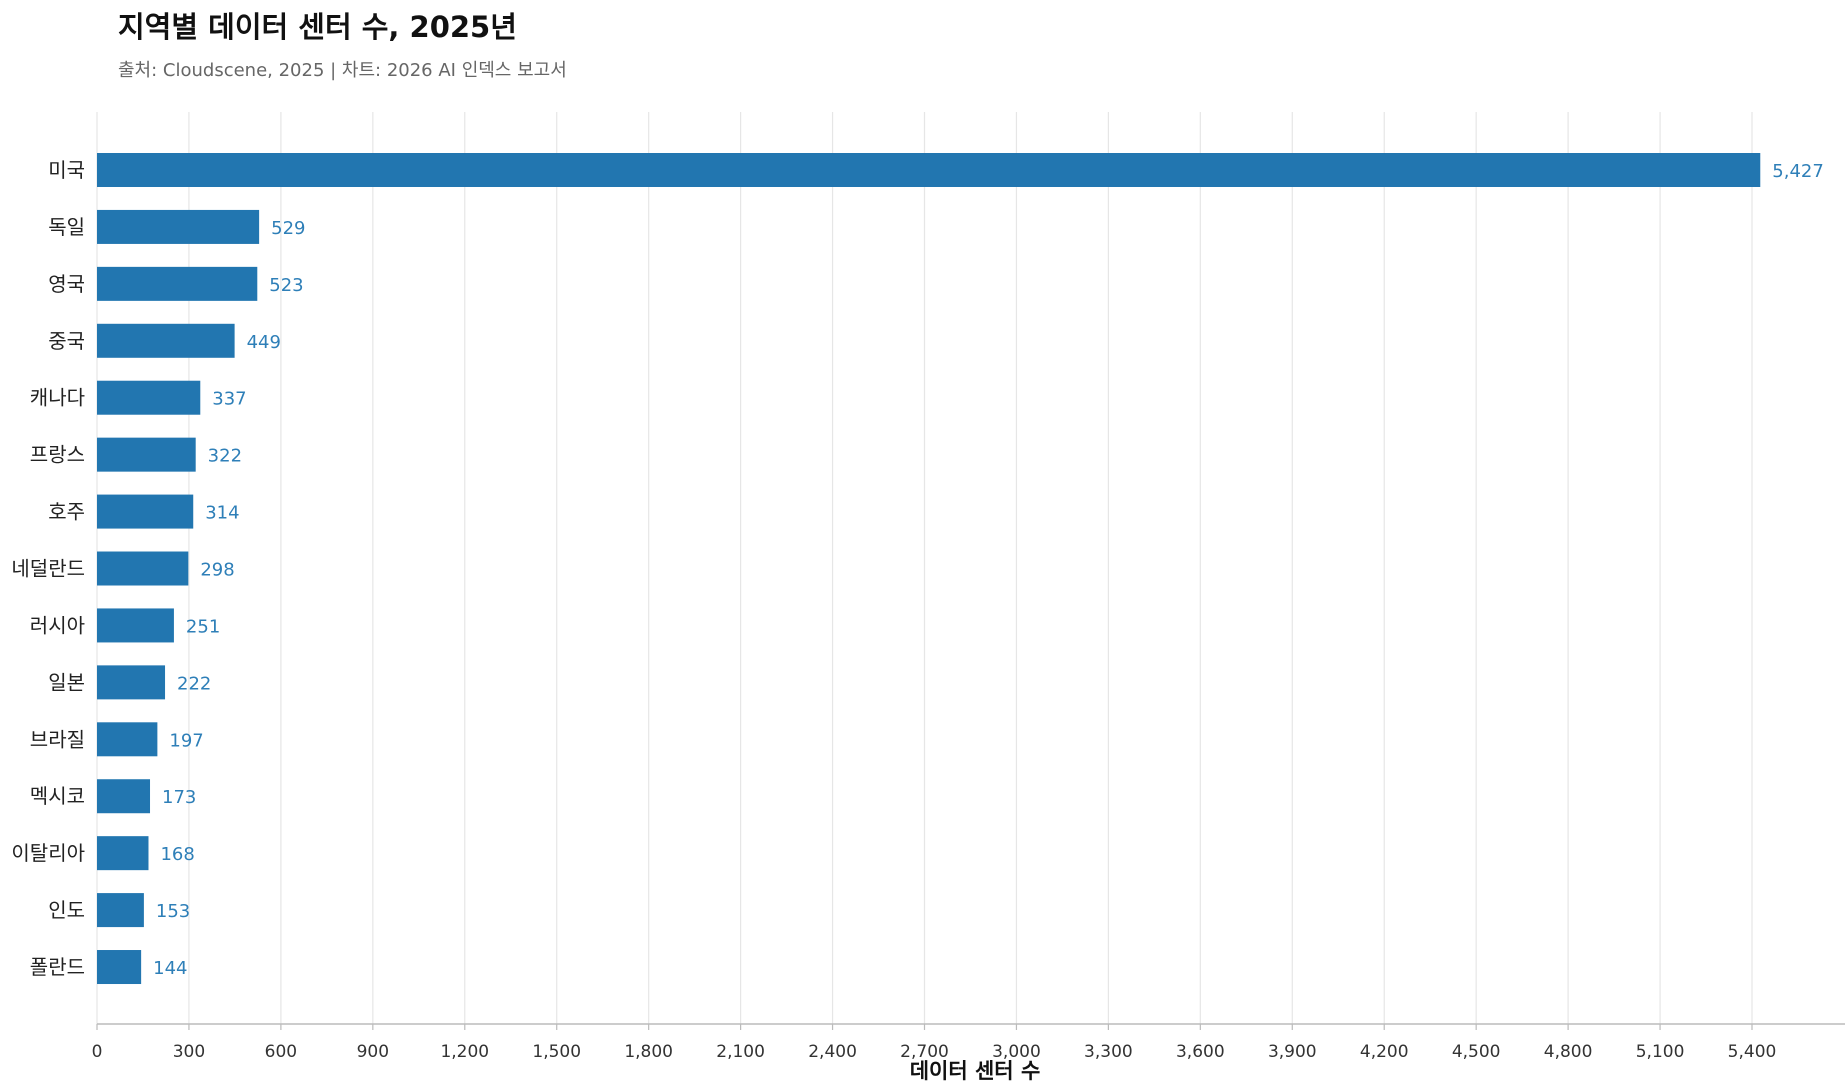  What do you see at coordinates (288, 228) in the screenshot?
I see `value-label: 529` at bounding box center [288, 228].